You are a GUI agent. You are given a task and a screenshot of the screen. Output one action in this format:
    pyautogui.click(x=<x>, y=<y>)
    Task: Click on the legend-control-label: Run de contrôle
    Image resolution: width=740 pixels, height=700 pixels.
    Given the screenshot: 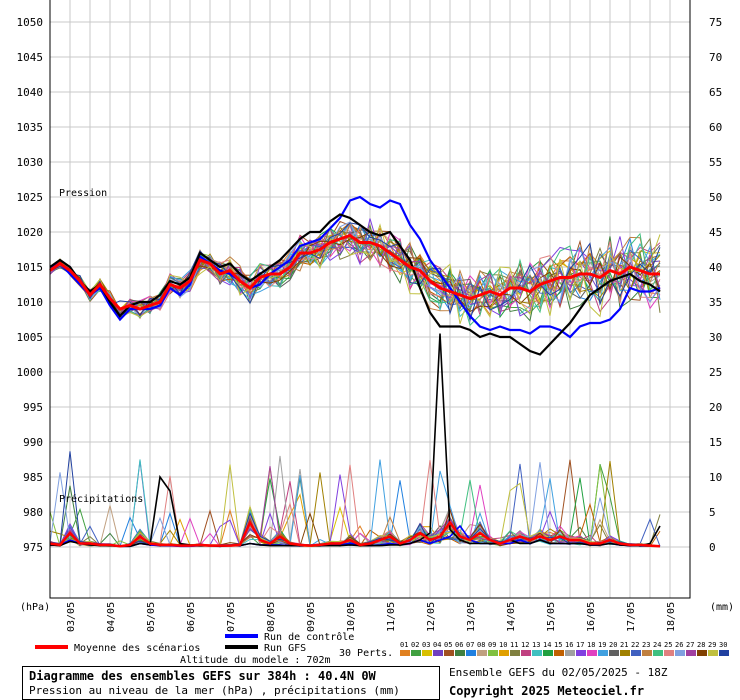 What is the action you would take?
    pyautogui.click(x=309, y=637)
    